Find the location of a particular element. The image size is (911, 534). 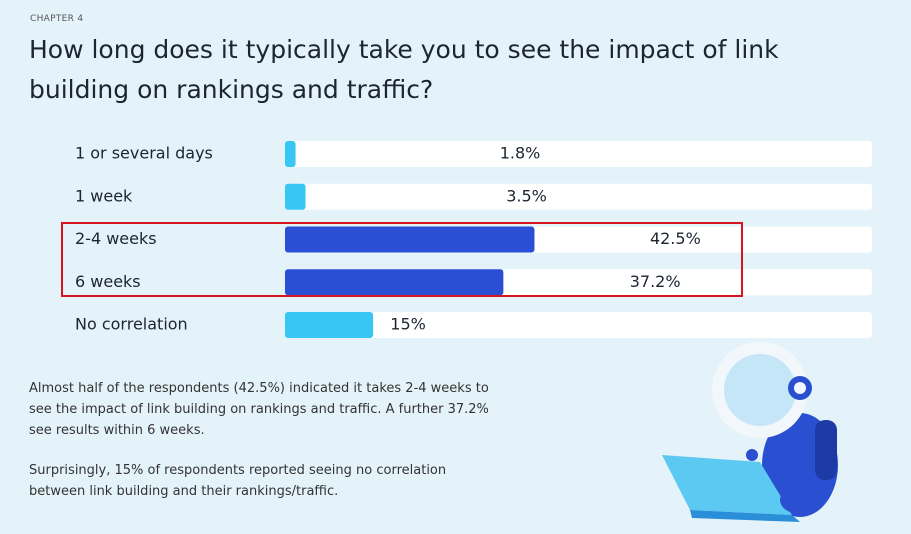

value-label: 37.2% is located at coordinates (655, 281).